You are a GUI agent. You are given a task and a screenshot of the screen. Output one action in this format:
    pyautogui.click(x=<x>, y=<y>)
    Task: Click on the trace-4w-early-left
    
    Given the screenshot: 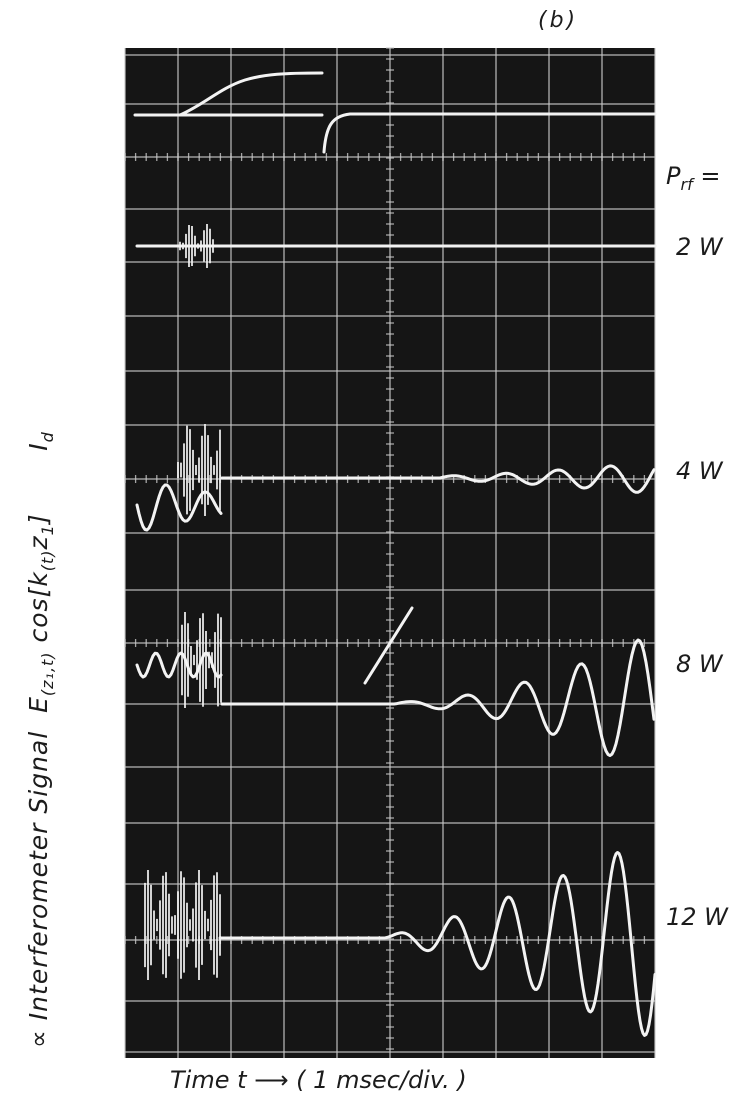 What is the action you would take?
    pyautogui.click(x=179, y=507)
    